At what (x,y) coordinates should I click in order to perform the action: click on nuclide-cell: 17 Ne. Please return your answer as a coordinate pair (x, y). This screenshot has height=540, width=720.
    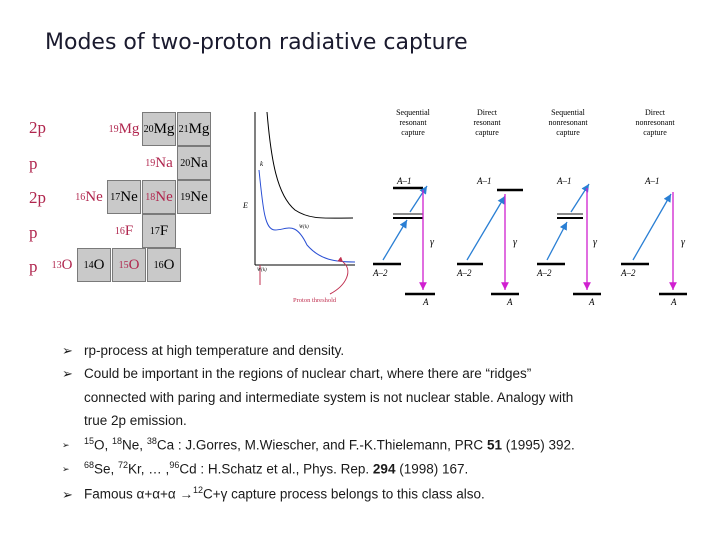
    Looking at the image, I should click on (124, 197).